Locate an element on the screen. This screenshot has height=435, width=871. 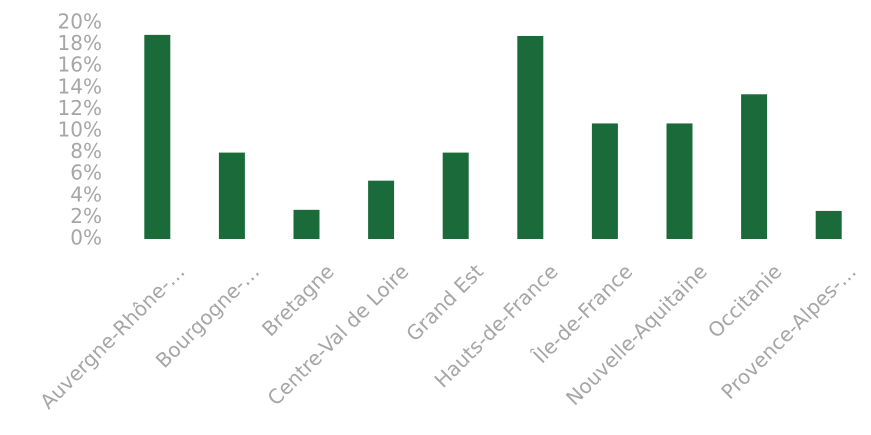
y-tick-label: 6% is located at coordinates (86, 173).